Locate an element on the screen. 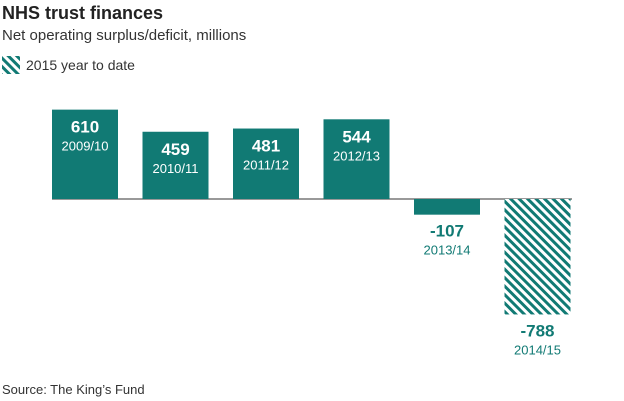 The width and height of the screenshot is (624, 401). value-label: 610 is located at coordinates (85, 127).